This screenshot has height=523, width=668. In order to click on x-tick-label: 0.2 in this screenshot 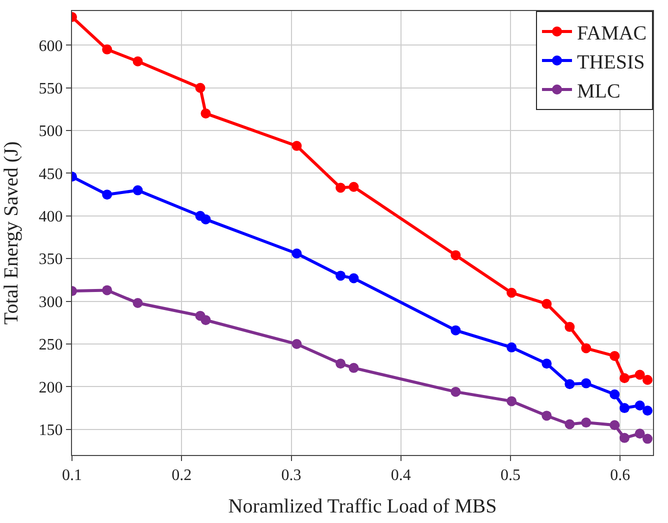, I will do `click(182, 475)`.